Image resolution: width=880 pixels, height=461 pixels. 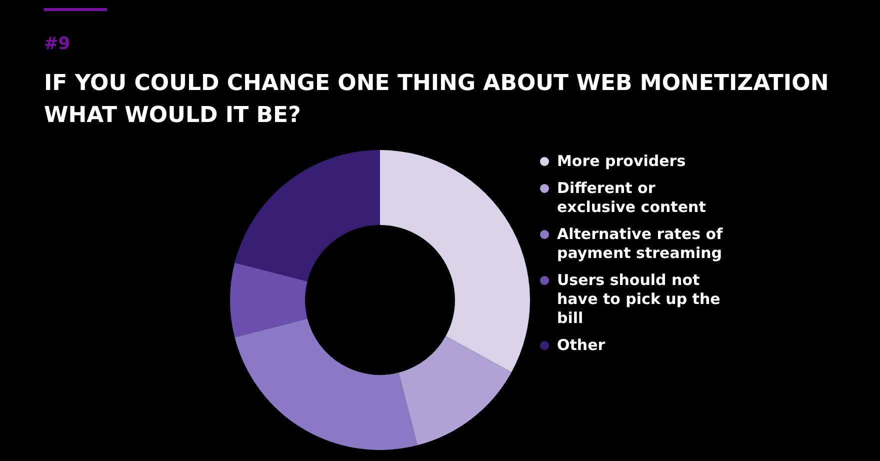 What do you see at coordinates (621, 161) in the screenshot?
I see `legend-label: More providers` at bounding box center [621, 161].